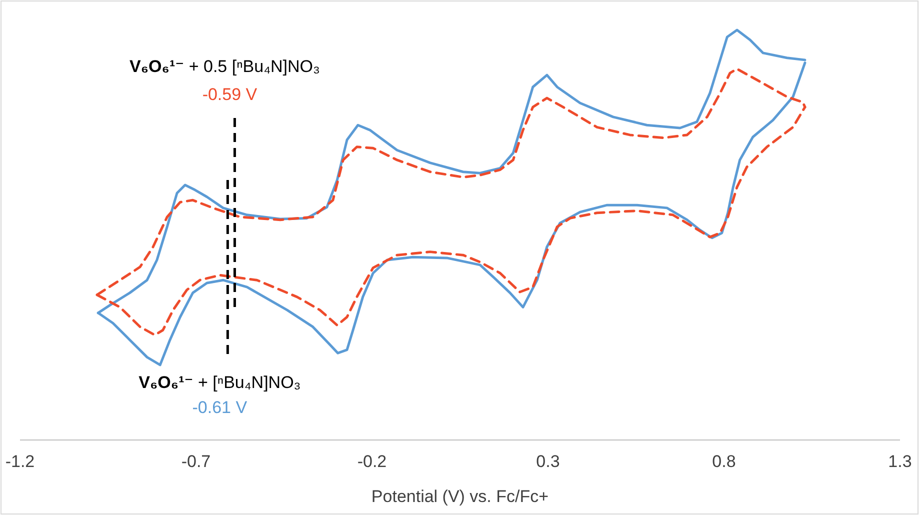 This screenshot has height=515, width=919. Describe the element at coordinates (196, 461) in the screenshot. I see `x-tick-label: -0.7` at that location.